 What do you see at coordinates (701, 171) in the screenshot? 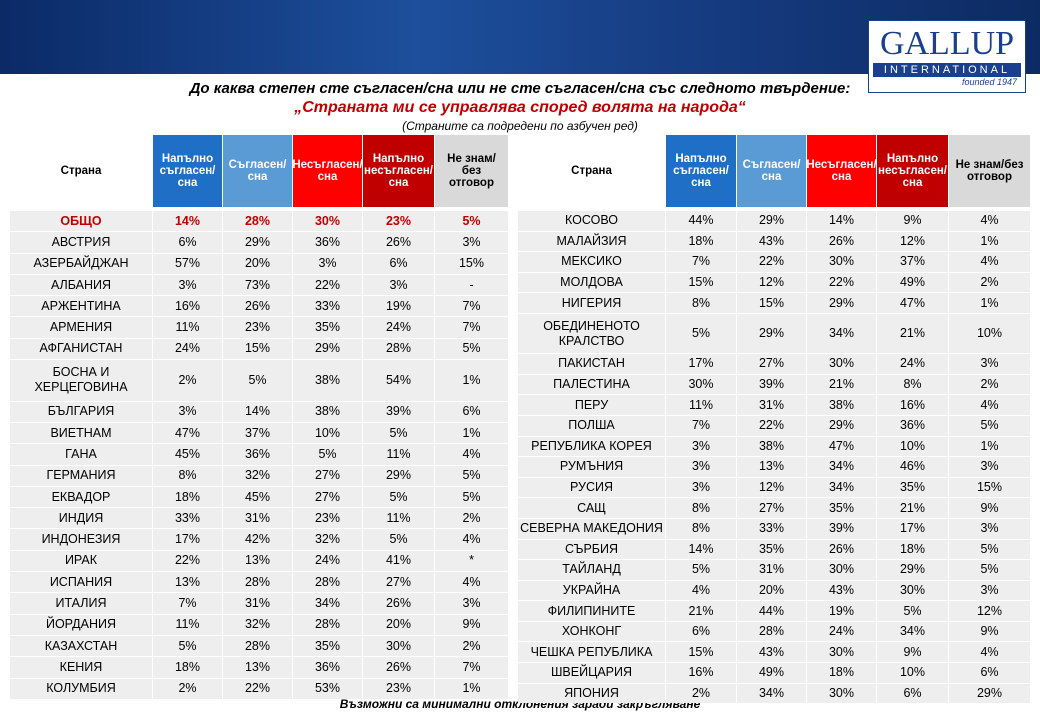
I see `header-cell: Напълно съгласен/сна` at bounding box center [701, 171].